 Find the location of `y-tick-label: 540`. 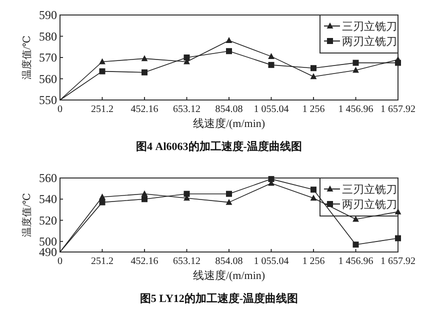

y-tick-label: 540 is located at coordinates (48, 199).